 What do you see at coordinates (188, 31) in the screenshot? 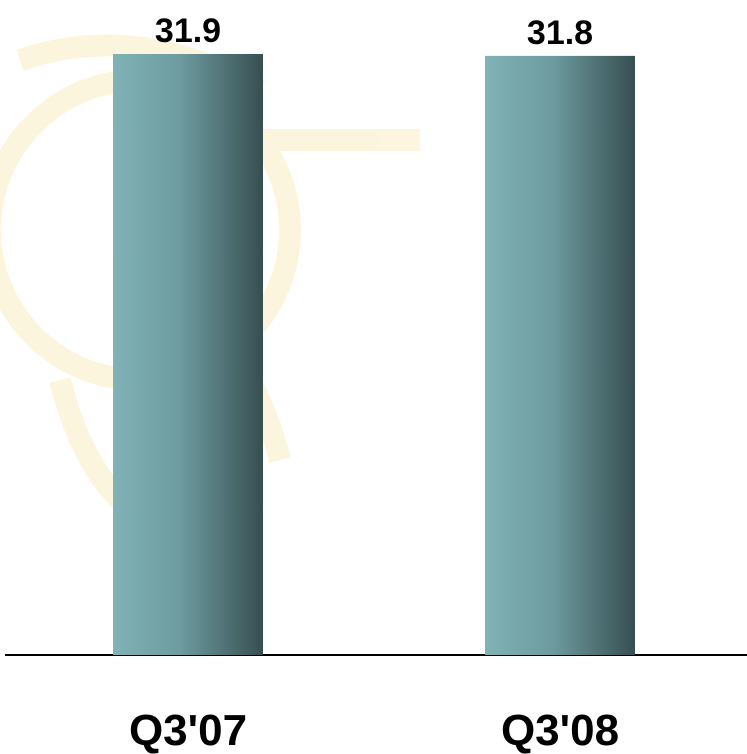
I see `value-label: 31.9` at bounding box center [188, 31].